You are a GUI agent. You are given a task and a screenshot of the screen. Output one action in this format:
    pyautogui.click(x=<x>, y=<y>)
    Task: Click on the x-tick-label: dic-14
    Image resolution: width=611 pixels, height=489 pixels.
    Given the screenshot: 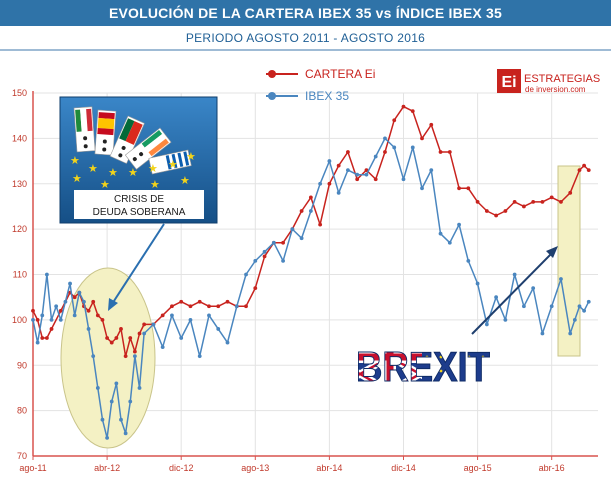 What is the action you would take?
    pyautogui.click(x=403, y=468)
    